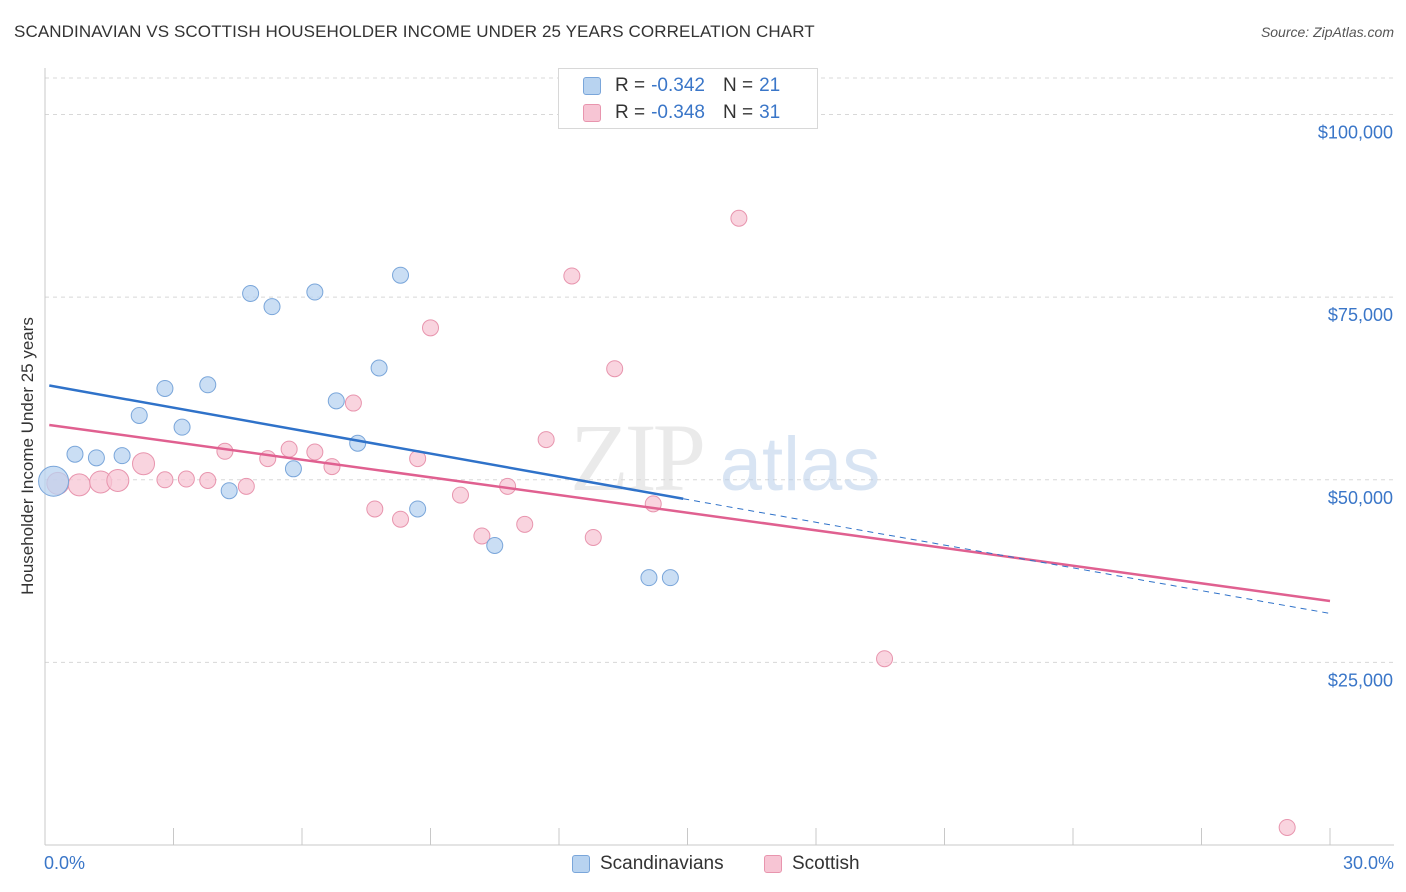 The width and height of the screenshot is (1406, 892). Describe the element at coordinates (1355, 133) in the screenshot. I see `y-tick-label: $100,000` at that location.